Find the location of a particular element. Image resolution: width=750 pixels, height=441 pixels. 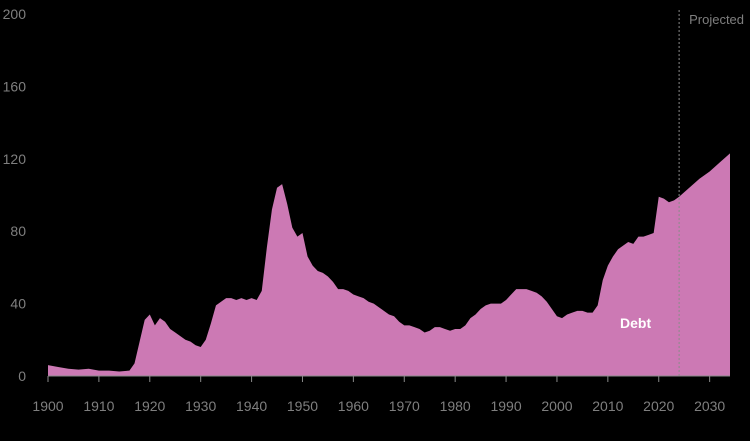

x-tick-label: 2000 is located at coordinates (556, 406).